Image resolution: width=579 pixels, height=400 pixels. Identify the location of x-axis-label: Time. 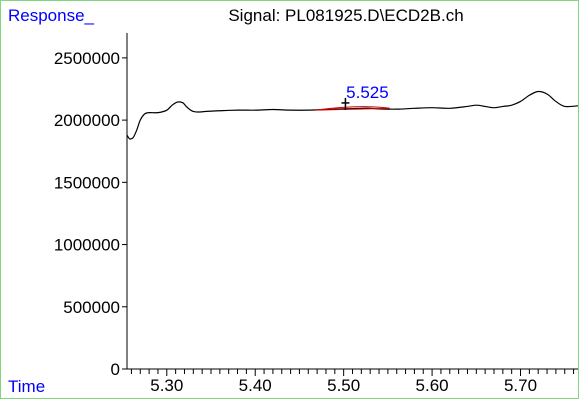
(26, 386).